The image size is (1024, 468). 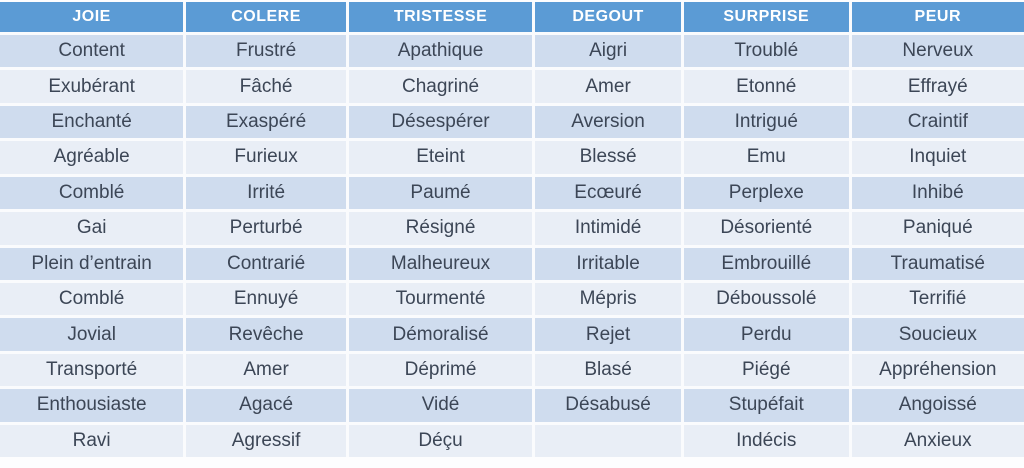 What do you see at coordinates (92, 17) in the screenshot?
I see `column-header-joie: JOIE` at bounding box center [92, 17].